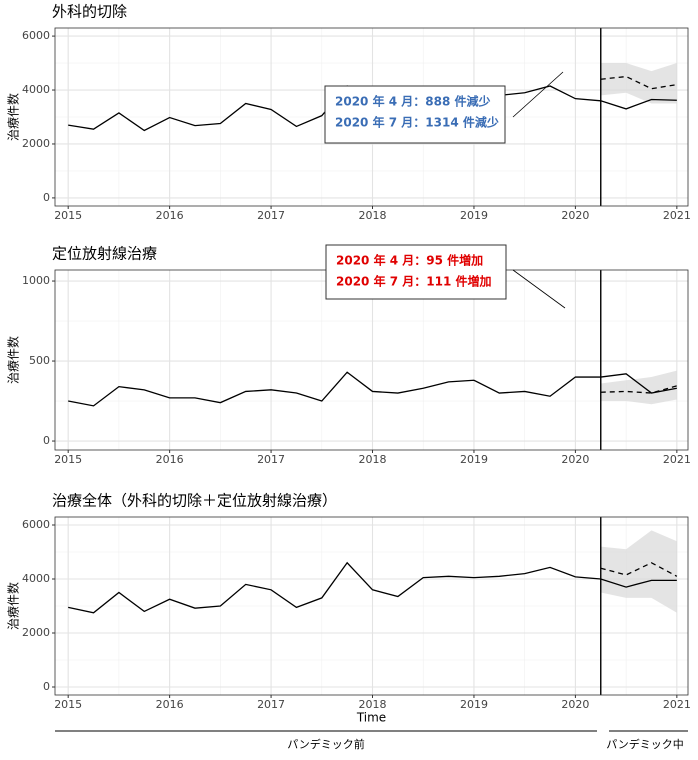 This screenshot has width=698, height=760. What do you see at coordinates (89, 12) in the screenshot?
I see `chart-title: 外科的切除` at bounding box center [89, 12].